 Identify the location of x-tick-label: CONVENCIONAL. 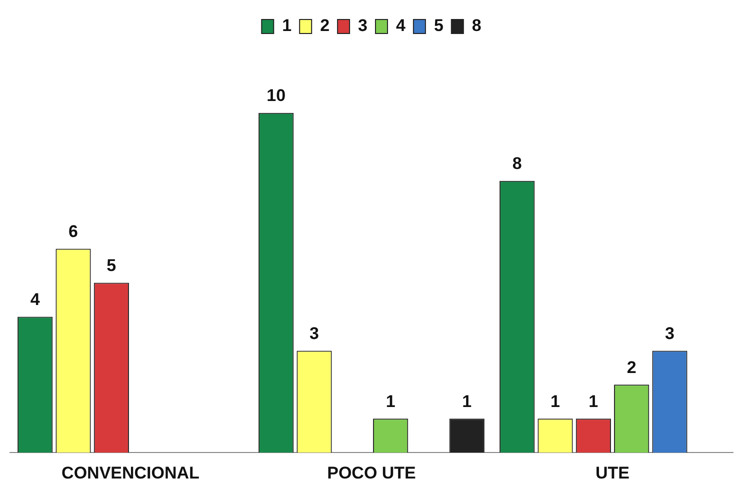
(131, 472).